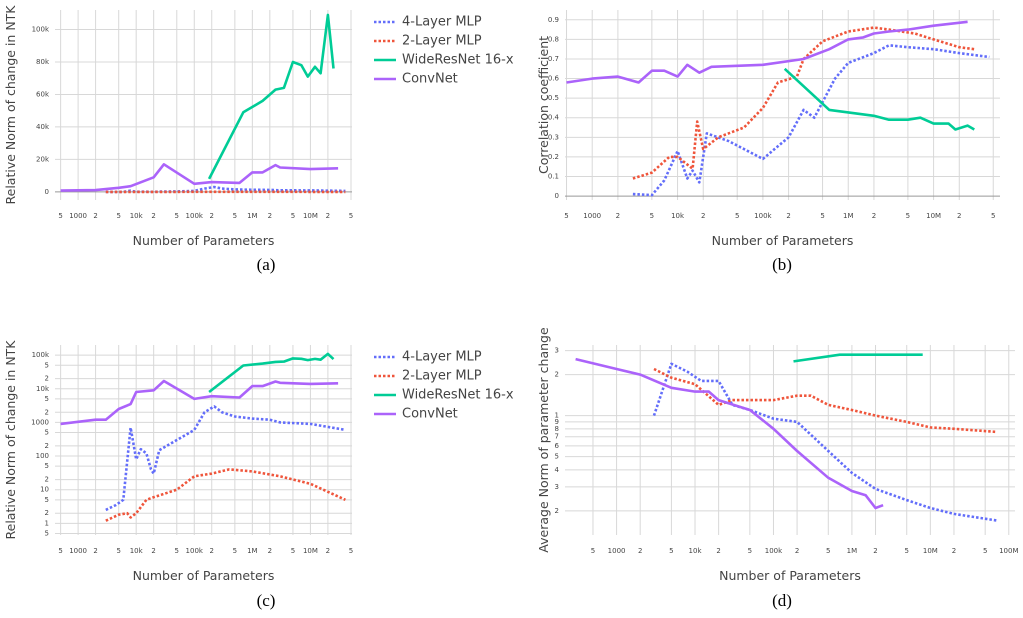 The image size is (1023, 618). What do you see at coordinates (1008, 551) in the screenshot?
I see `x-tick-label: 100M` at bounding box center [1008, 551].